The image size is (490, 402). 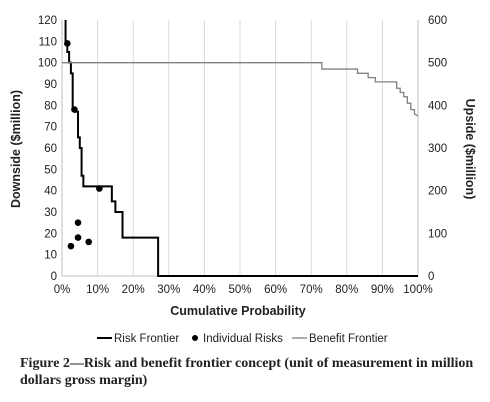 I want to click on left-y-tick-label: 30, so click(x=50, y=213).